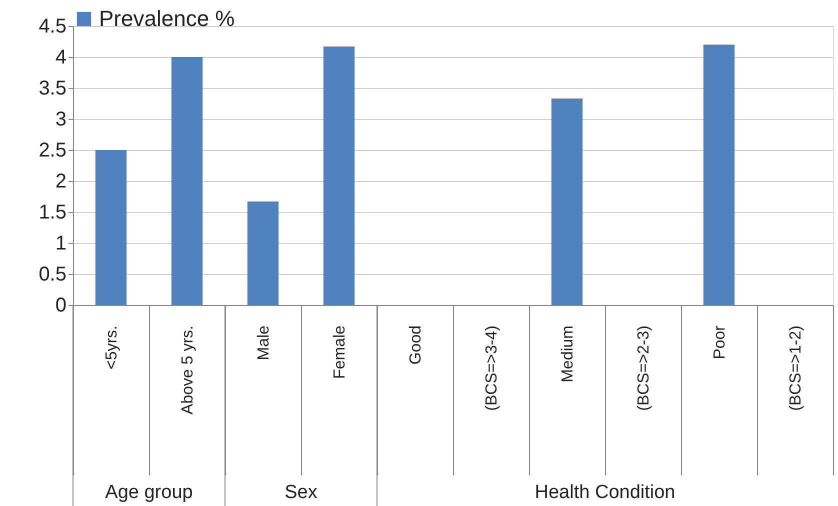 The width and height of the screenshot is (838, 506). What do you see at coordinates (60, 181) in the screenshot?
I see `y-tick-label: 2` at bounding box center [60, 181].